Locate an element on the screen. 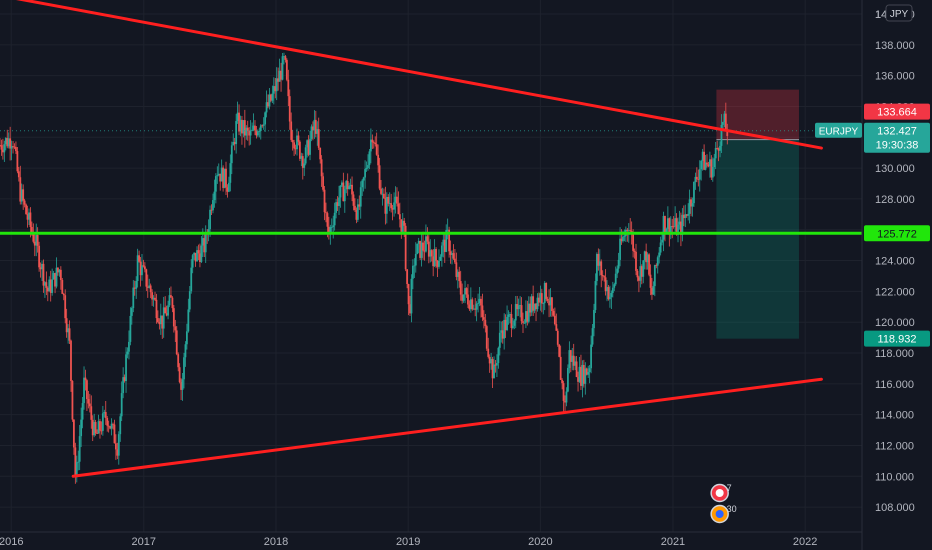  event-badge-2: 30 is located at coordinates (723, 514).